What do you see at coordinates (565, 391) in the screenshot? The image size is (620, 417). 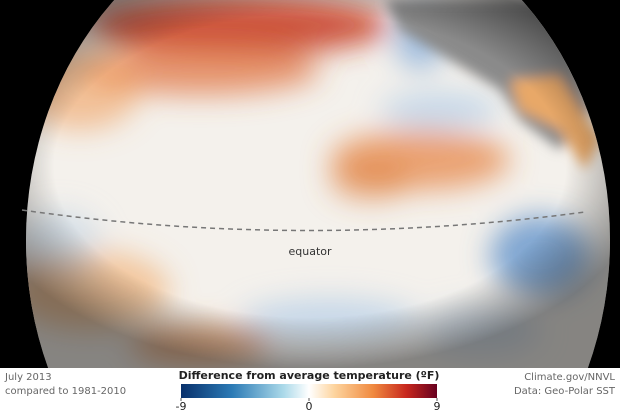 I see `source: Data: Geo-Polar SST` at bounding box center [565, 391].